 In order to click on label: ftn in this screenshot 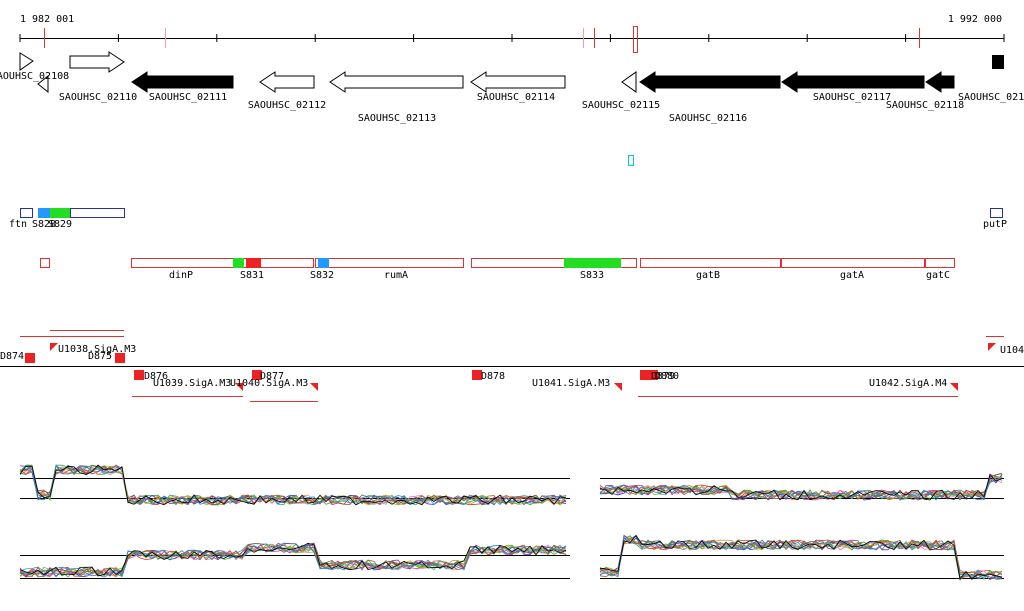, I will do `click(18, 224)`.